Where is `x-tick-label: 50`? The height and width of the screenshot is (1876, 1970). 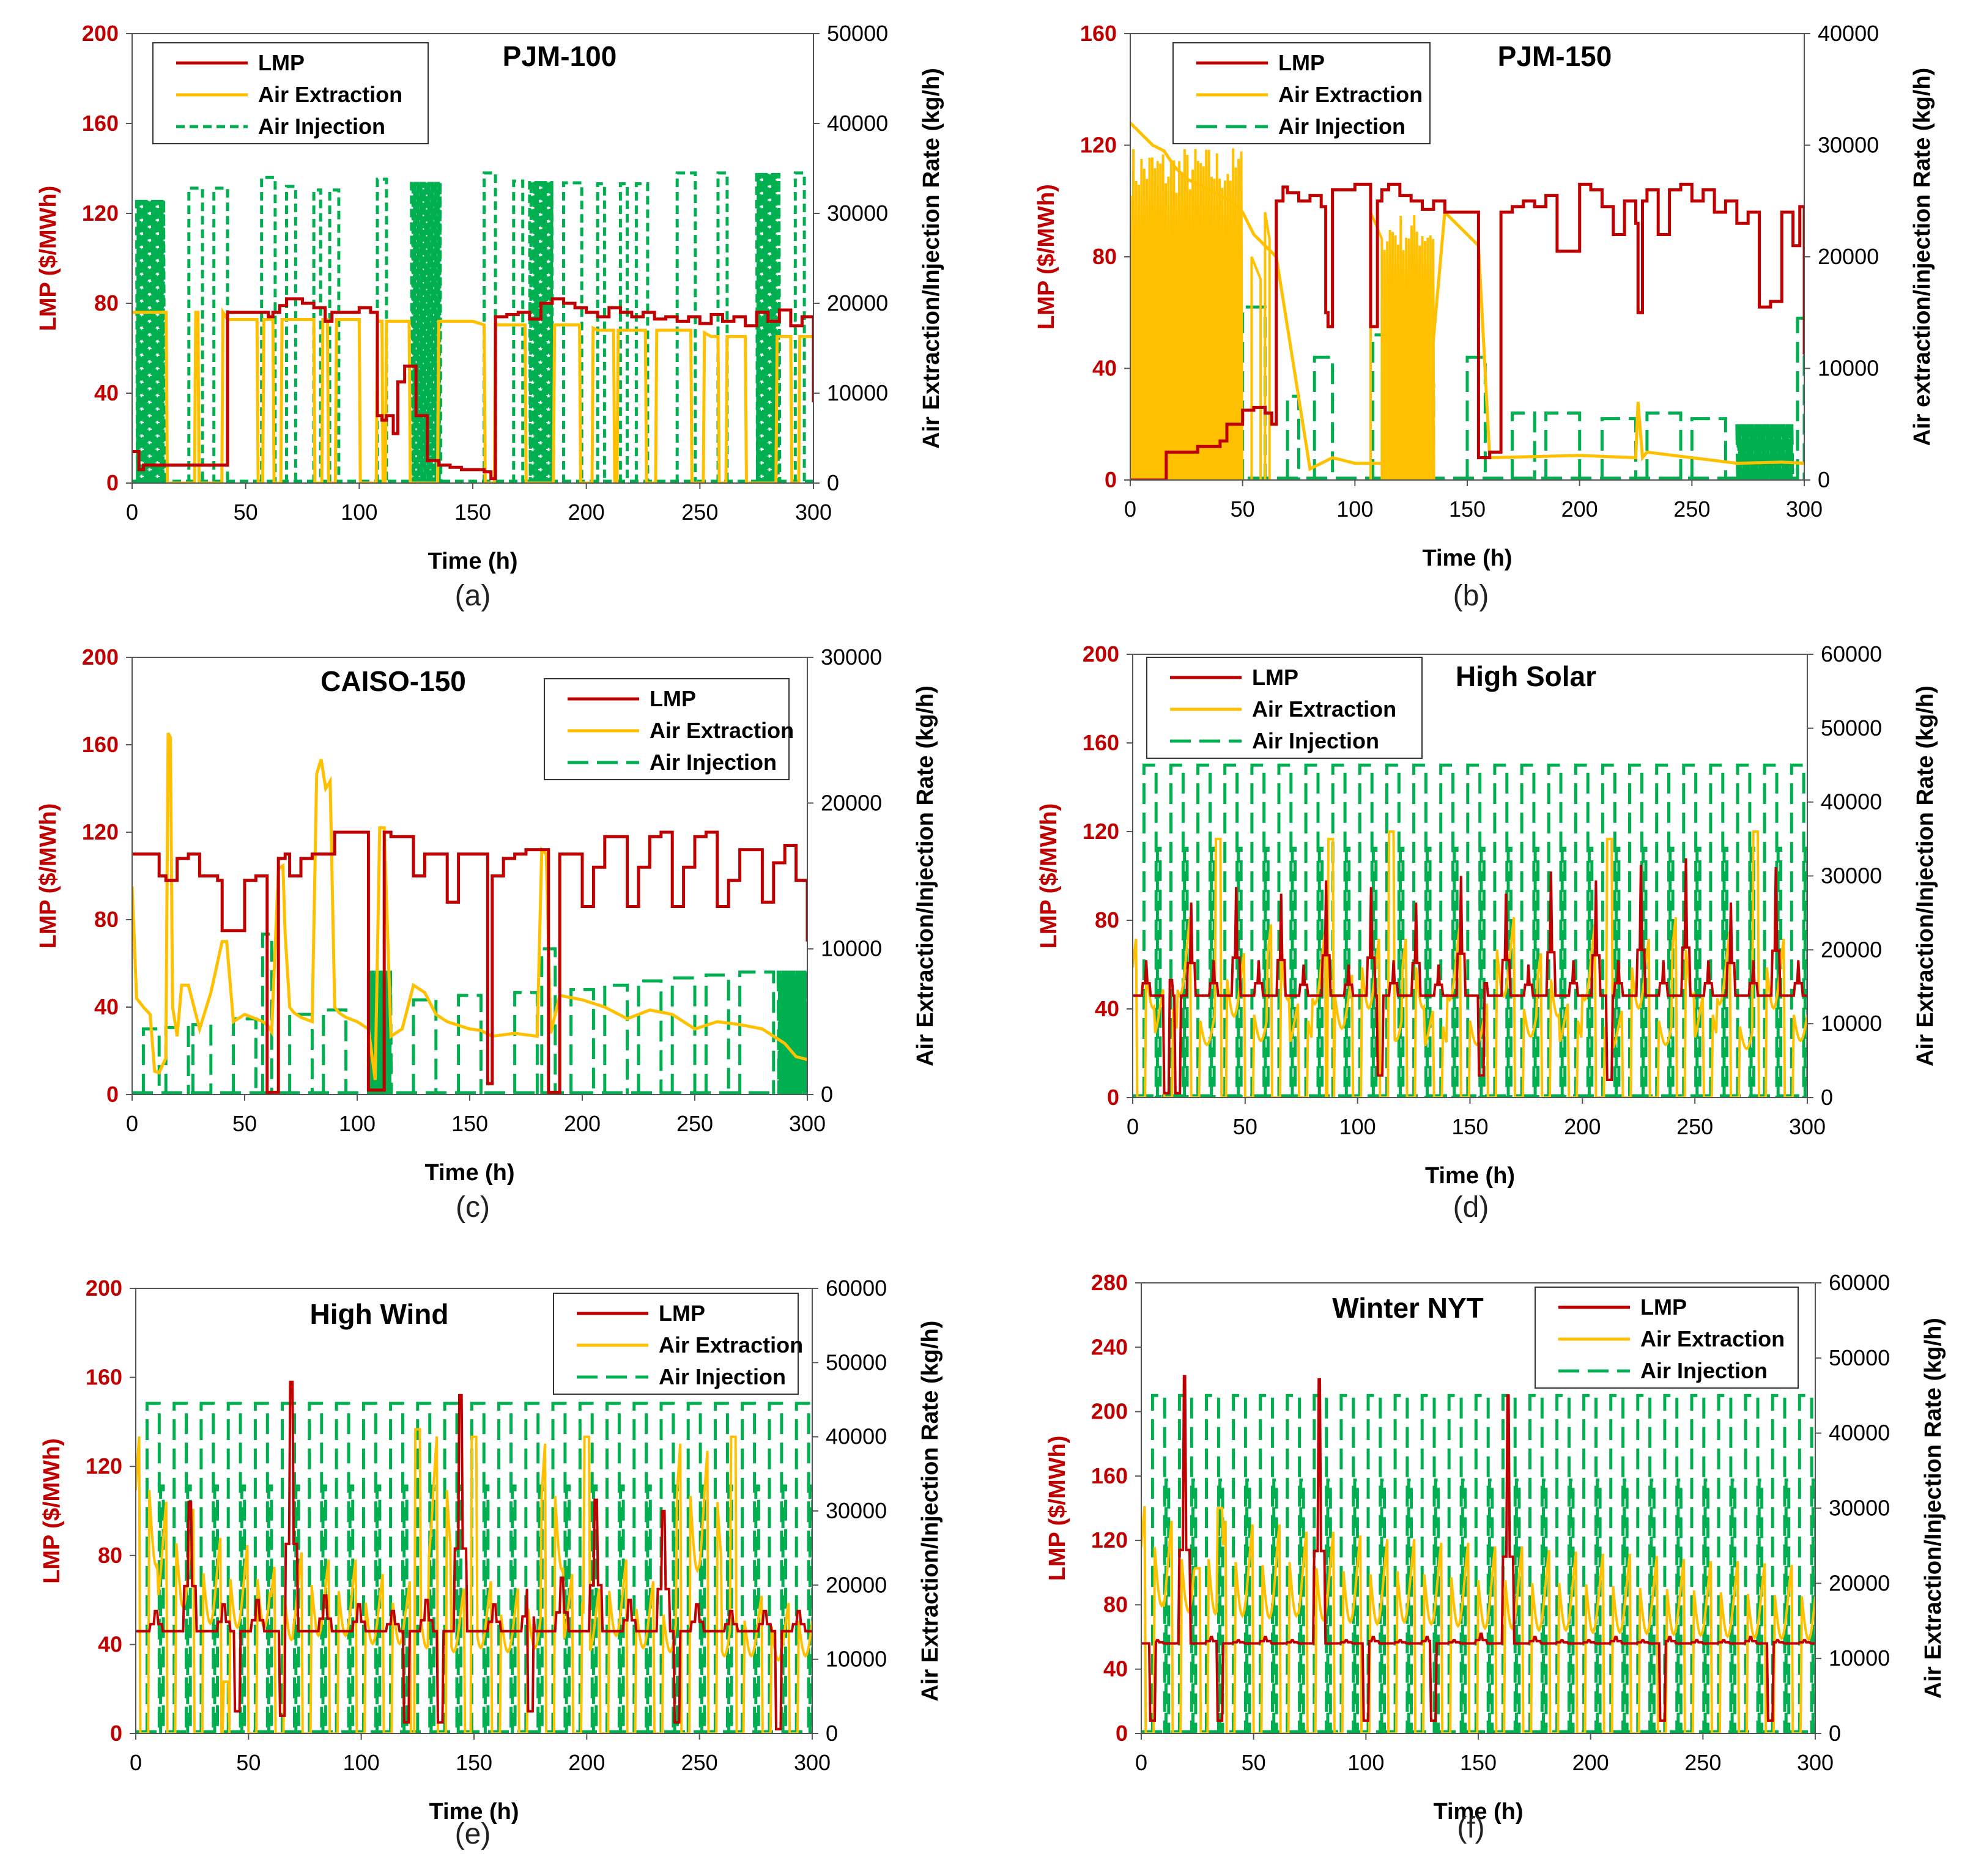 x-tick-label: 50 is located at coordinates (1245, 1126).